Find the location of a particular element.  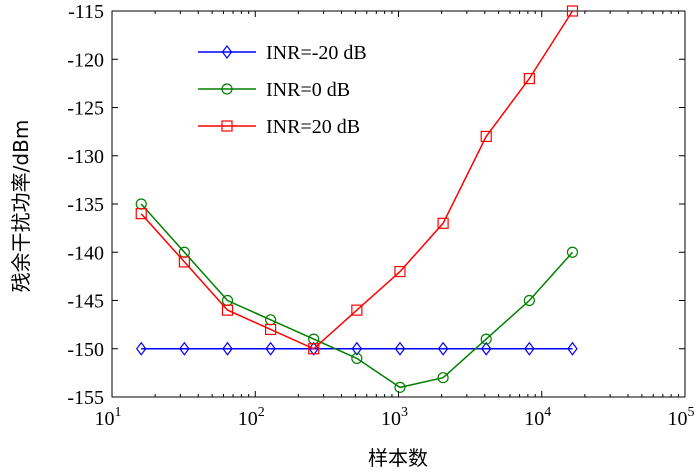

y-tick-label: -125 is located at coordinates (85, 109).